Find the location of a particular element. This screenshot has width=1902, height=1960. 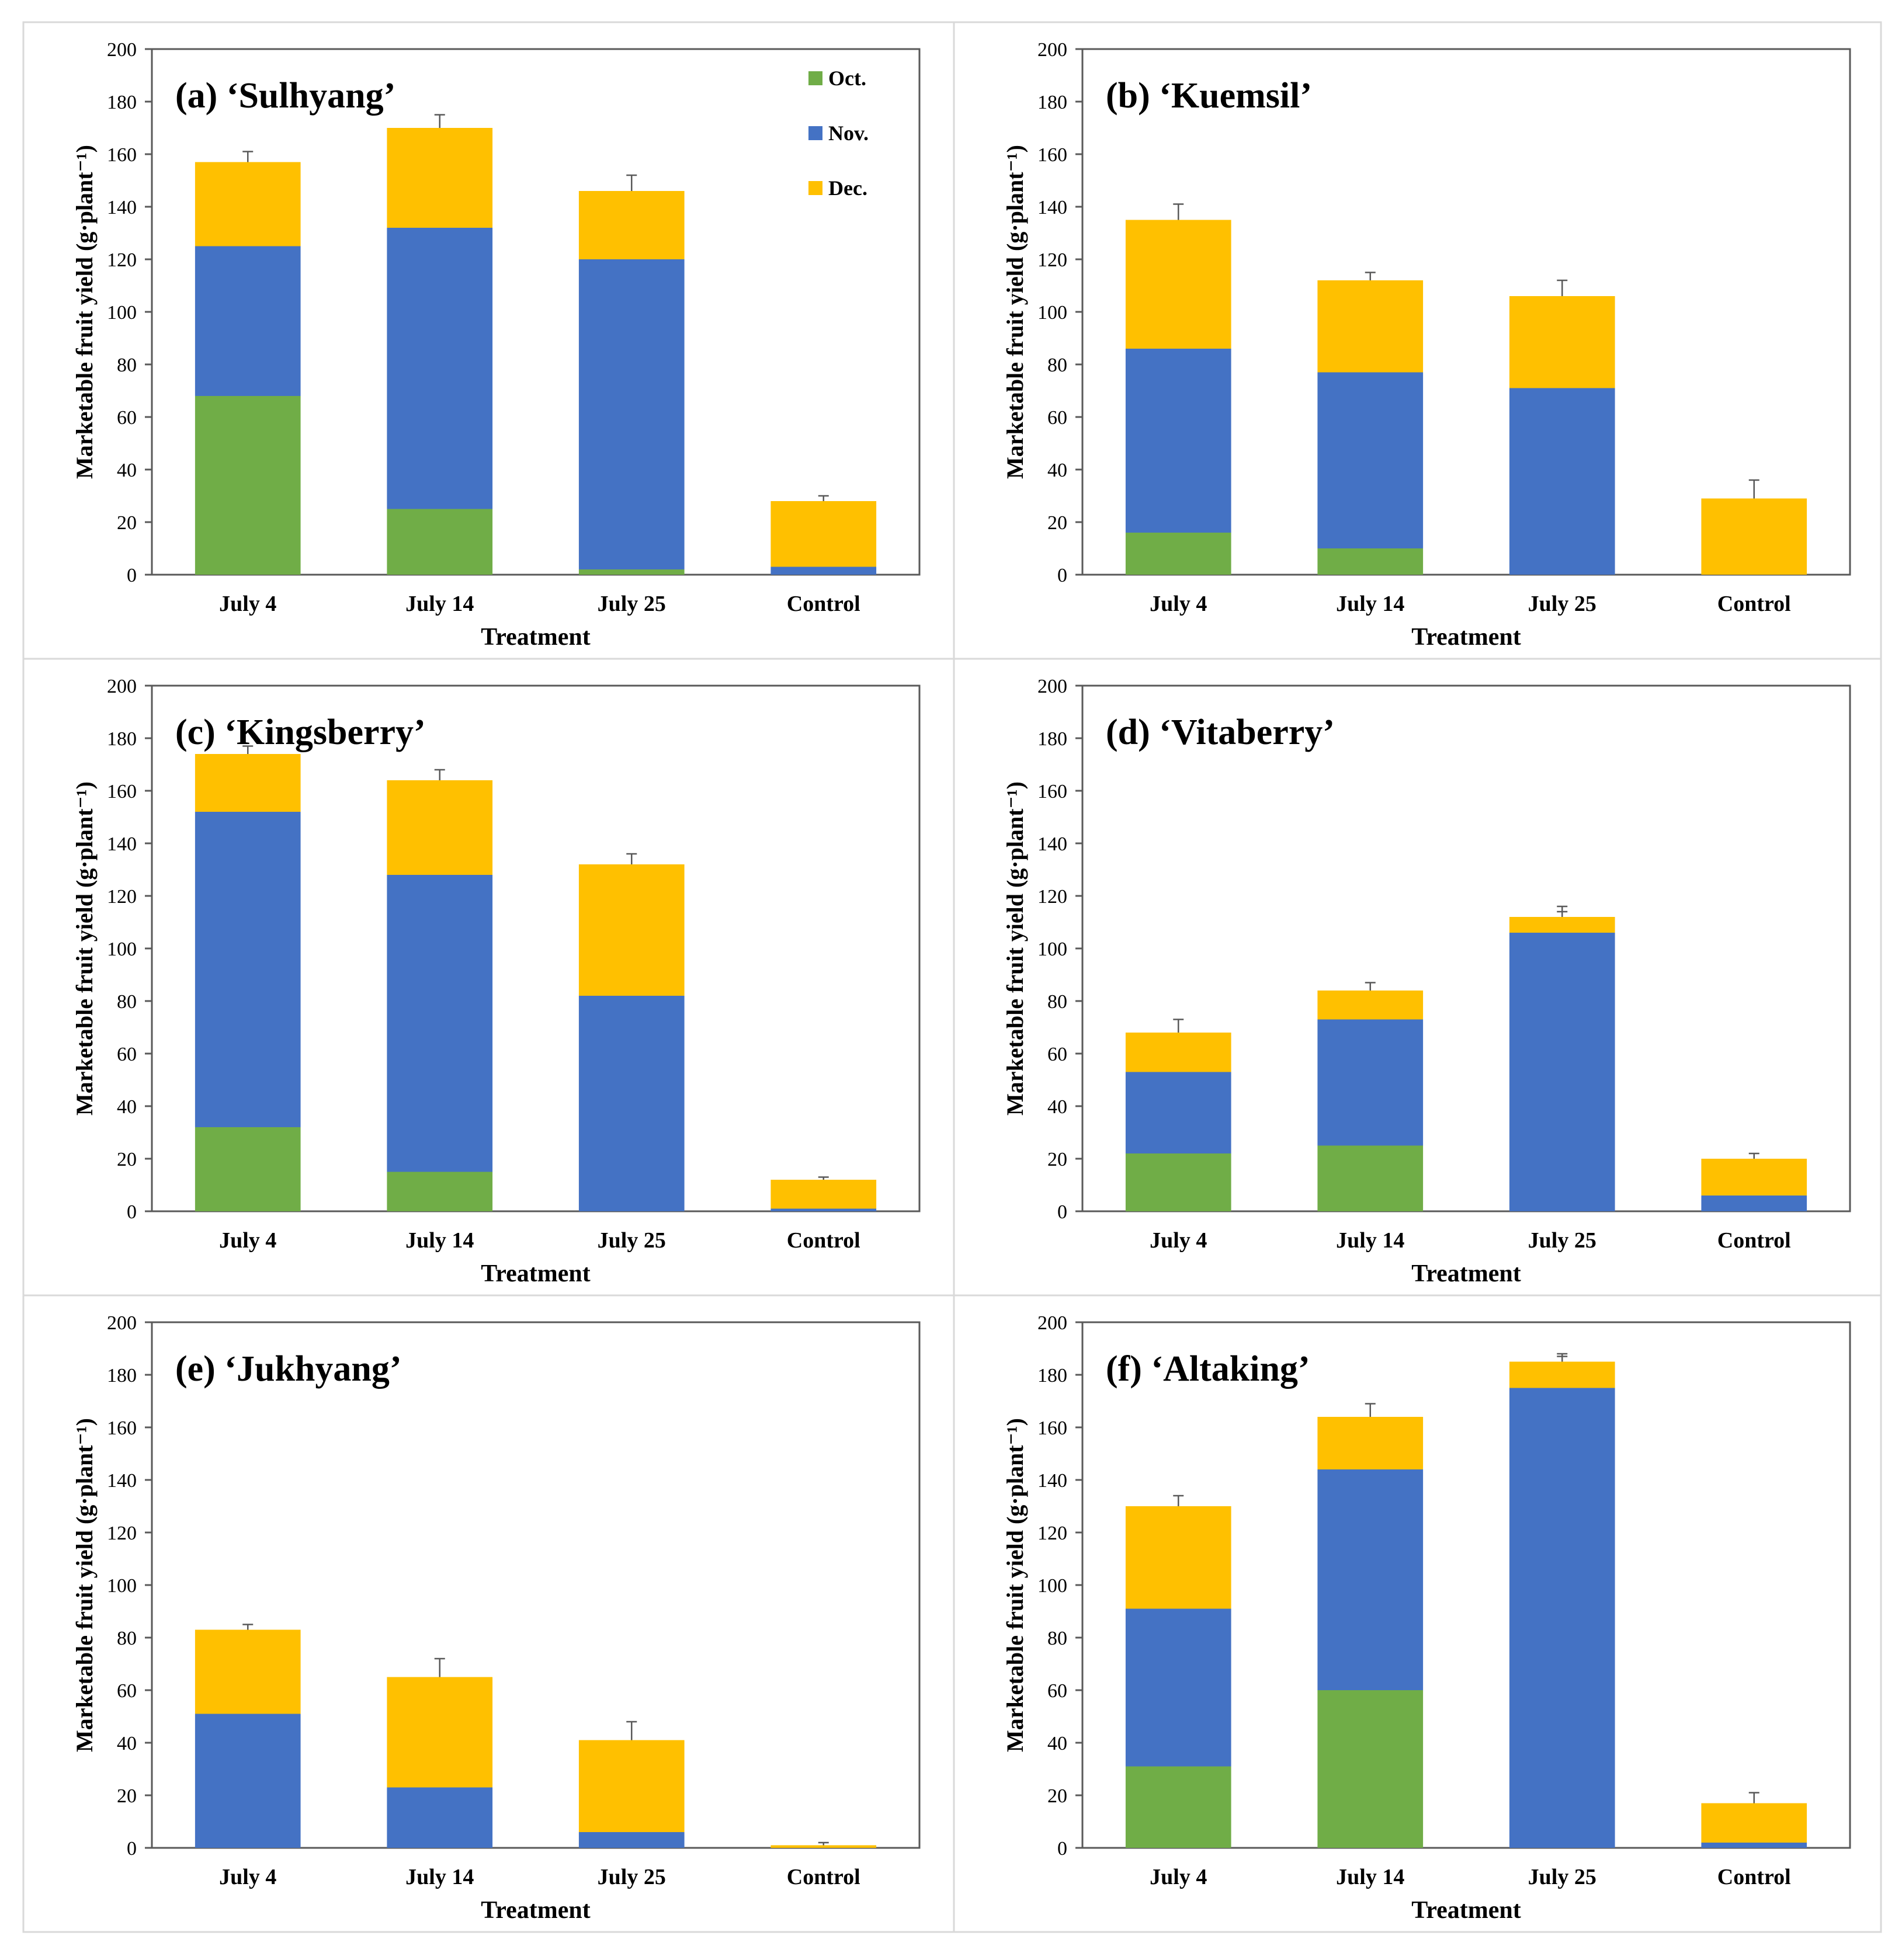

chart-title: (c) ‘Kingsberry’ is located at coordinates (300, 733).